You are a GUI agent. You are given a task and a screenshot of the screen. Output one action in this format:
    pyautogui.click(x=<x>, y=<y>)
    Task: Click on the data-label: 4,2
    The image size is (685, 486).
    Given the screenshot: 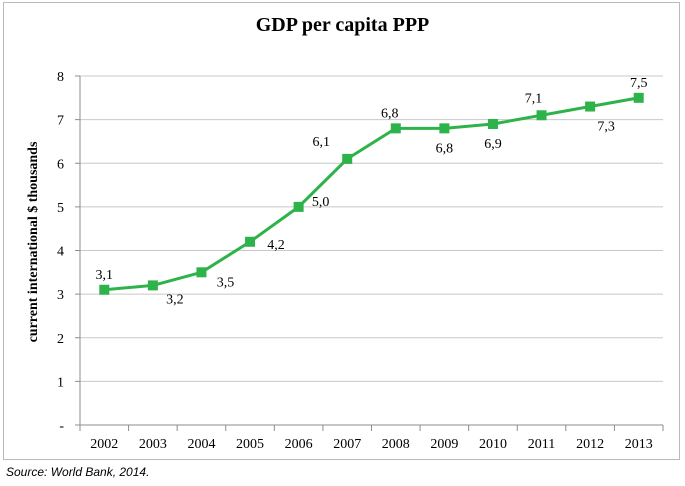 What is the action you would take?
    pyautogui.click(x=276, y=245)
    